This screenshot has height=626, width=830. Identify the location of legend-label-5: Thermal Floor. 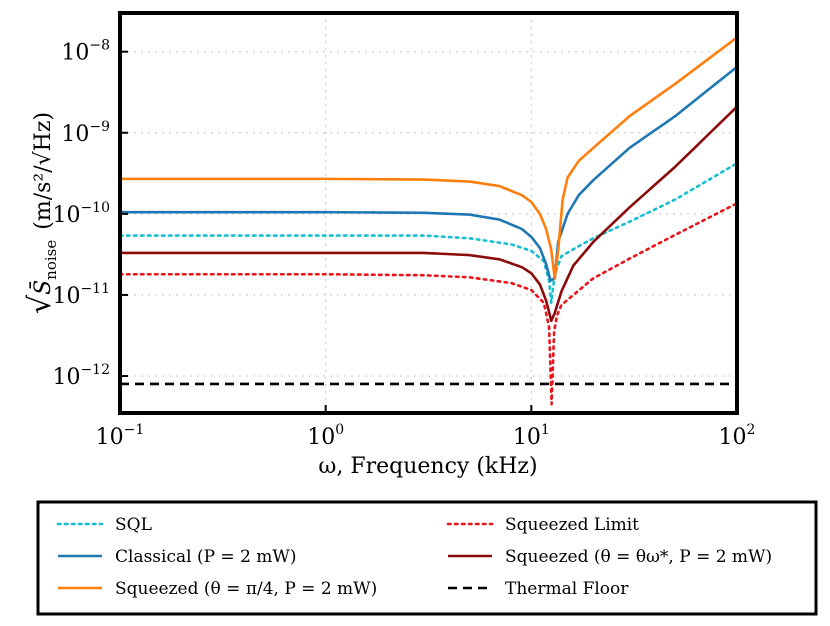
(567, 589).